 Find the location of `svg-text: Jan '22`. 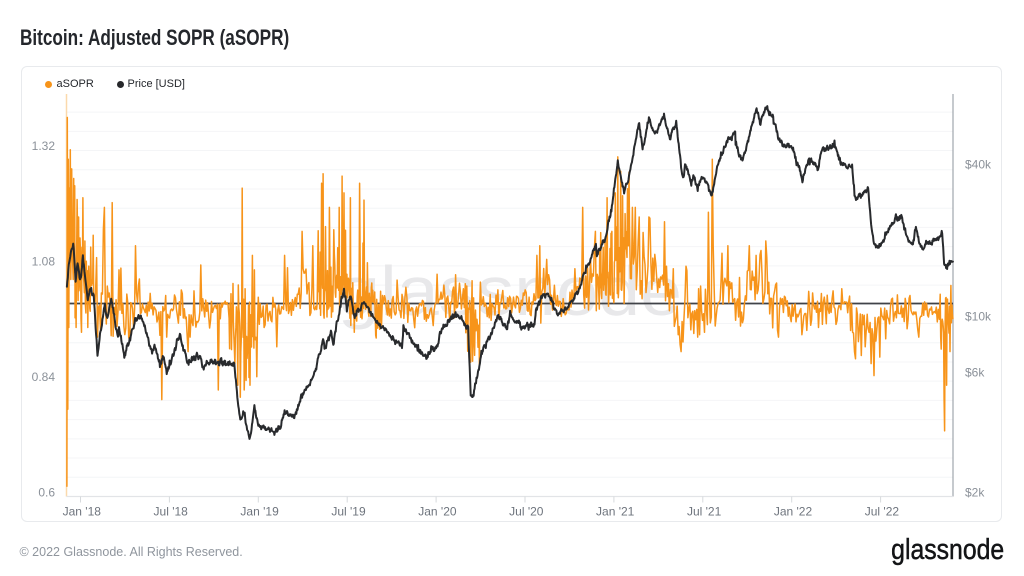

svg-text: Jan '22 is located at coordinates (793, 512).